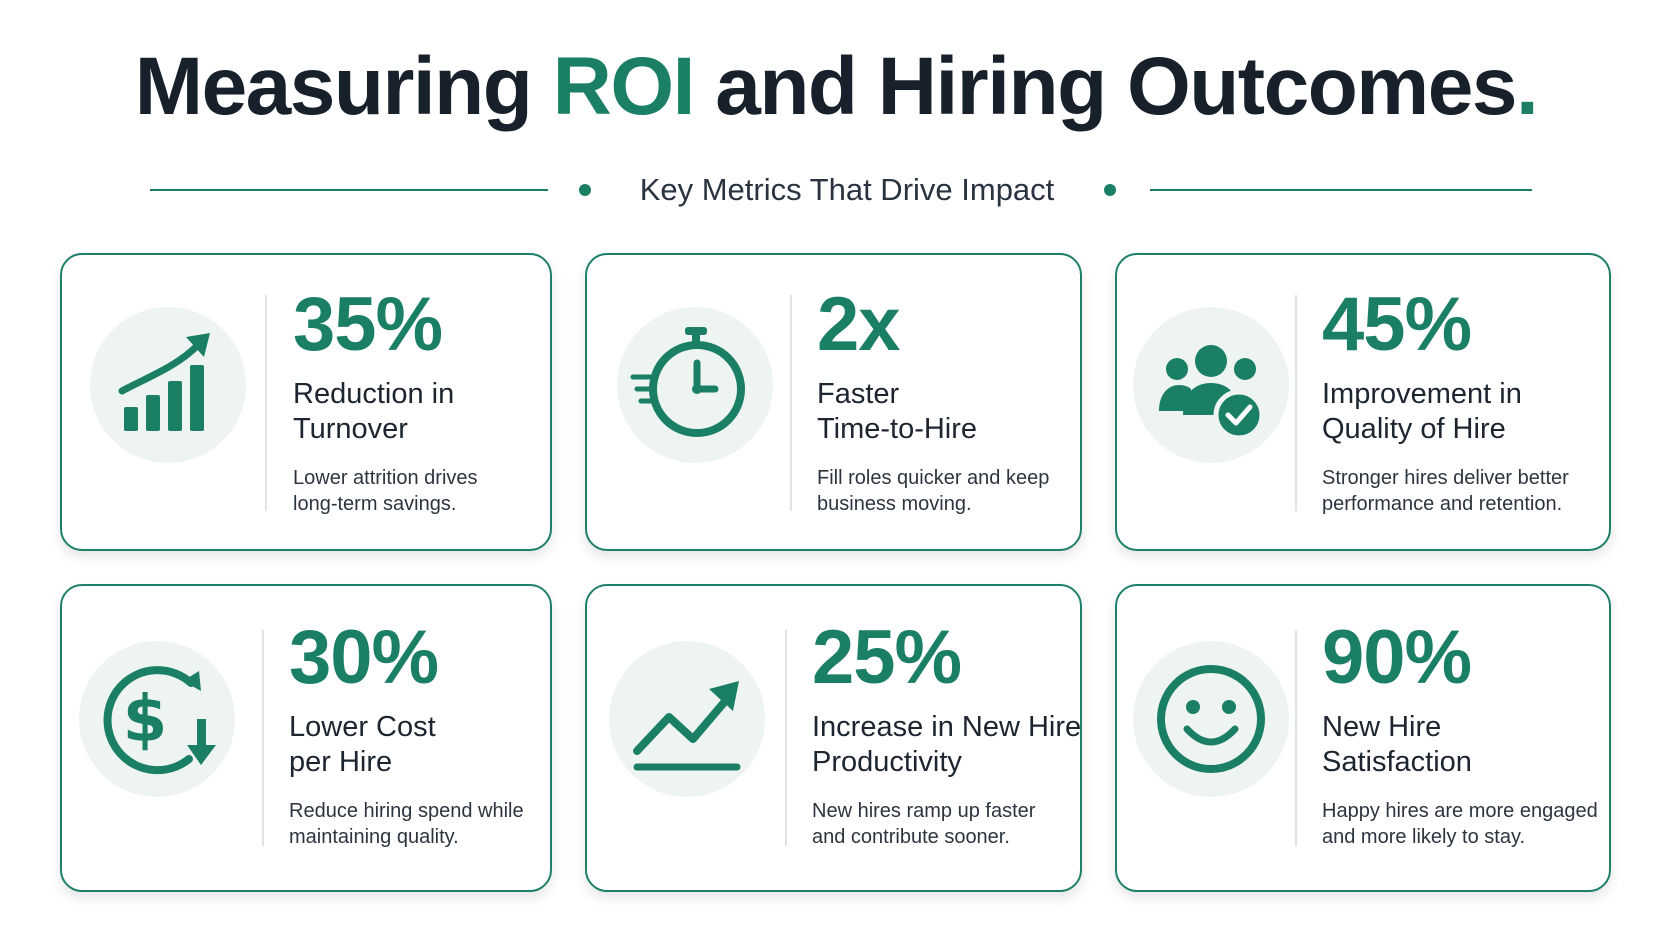 The image size is (1672, 941). What do you see at coordinates (933, 412) in the screenshot?
I see `metric-label: Faster Time-to-Hire` at bounding box center [933, 412].